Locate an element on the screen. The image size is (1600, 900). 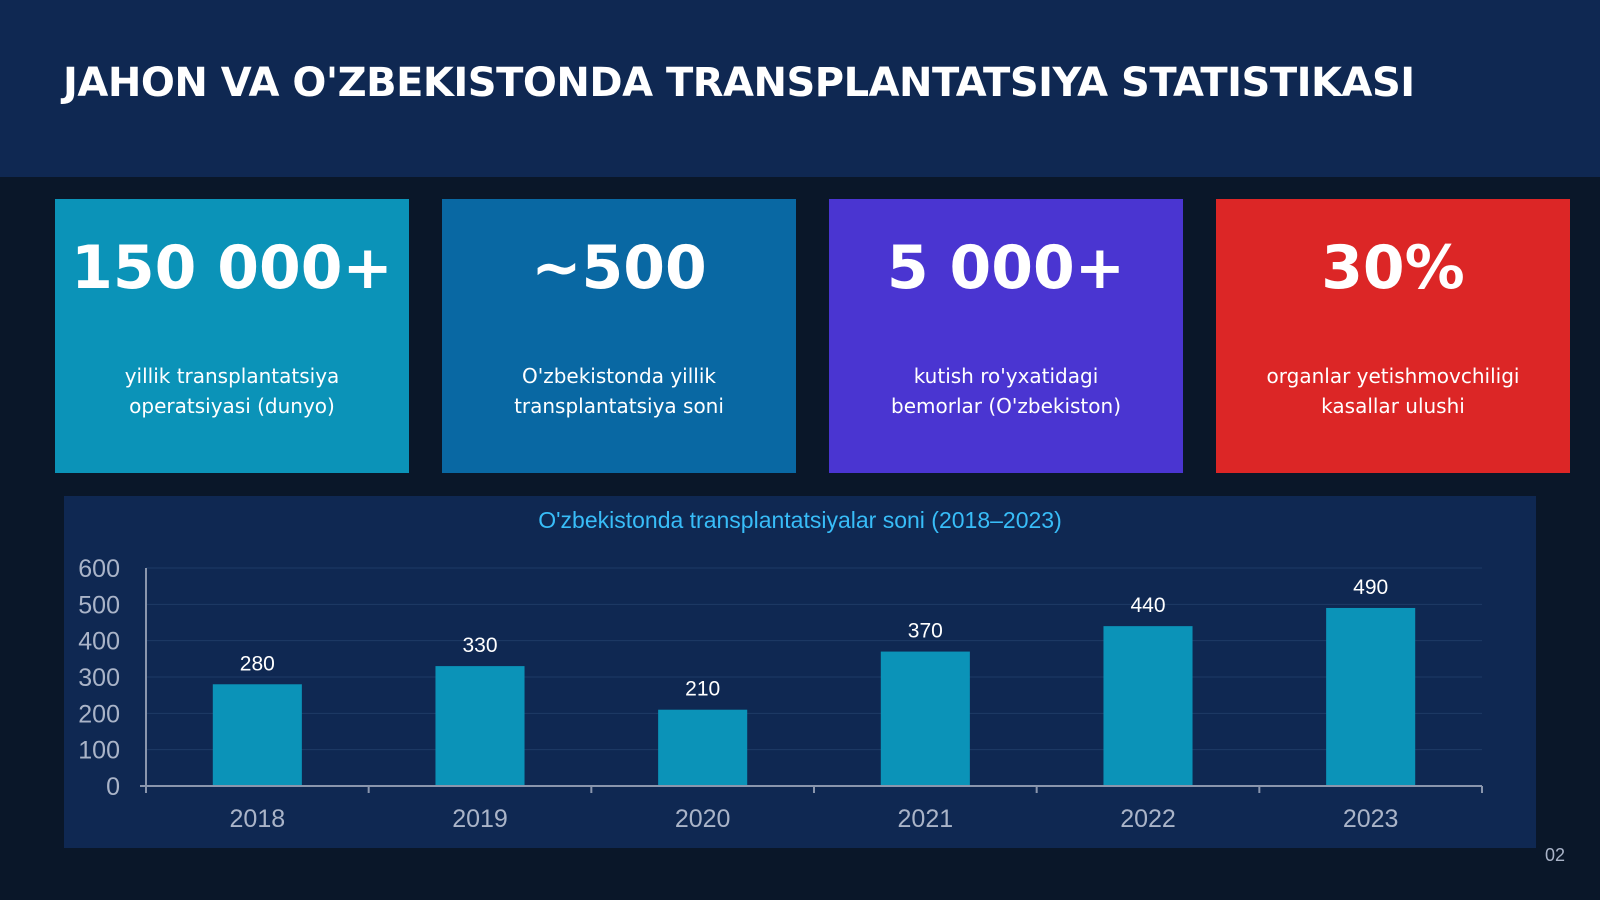
x-tick-label: 2018 is located at coordinates (258, 819).